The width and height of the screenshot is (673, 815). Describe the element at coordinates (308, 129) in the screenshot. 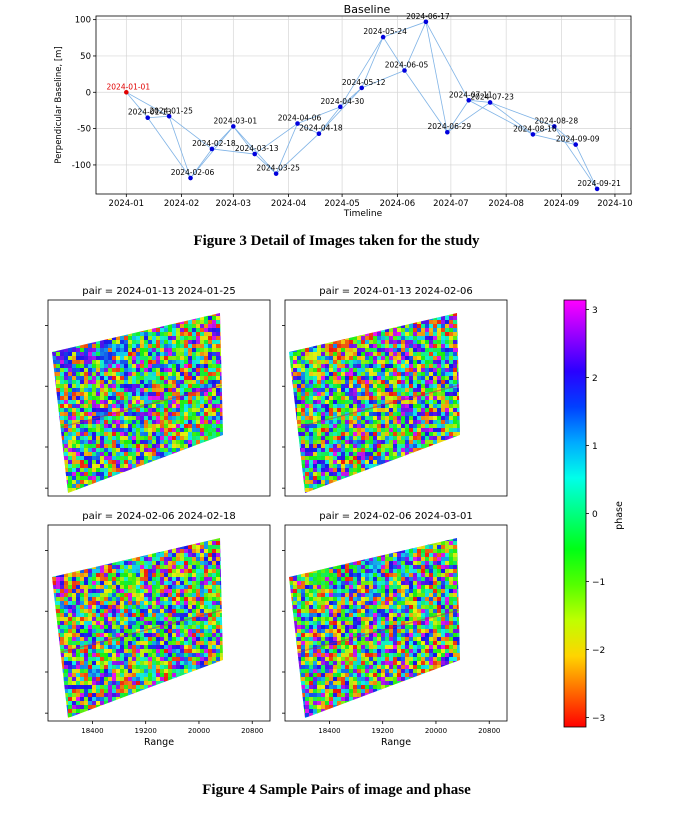

I see `baseline-connection` at that location.